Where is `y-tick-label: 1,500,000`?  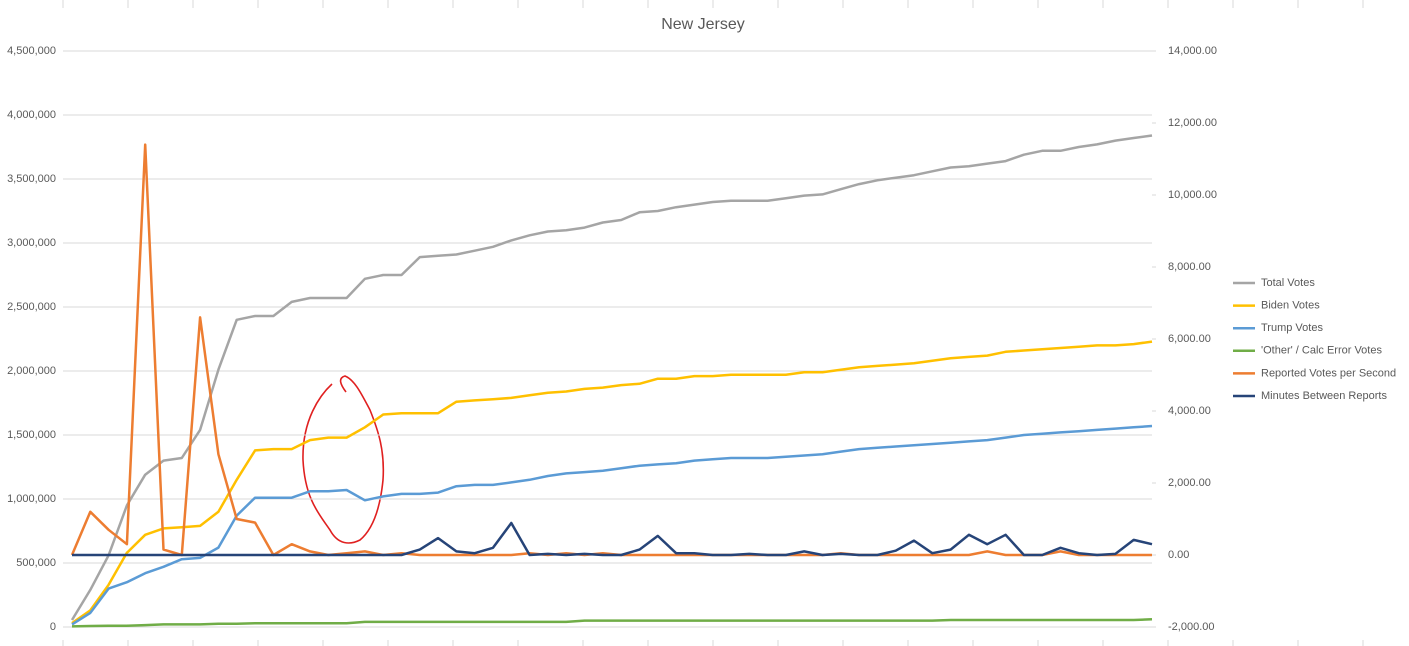 y-tick-label: 1,500,000 is located at coordinates (31, 435).